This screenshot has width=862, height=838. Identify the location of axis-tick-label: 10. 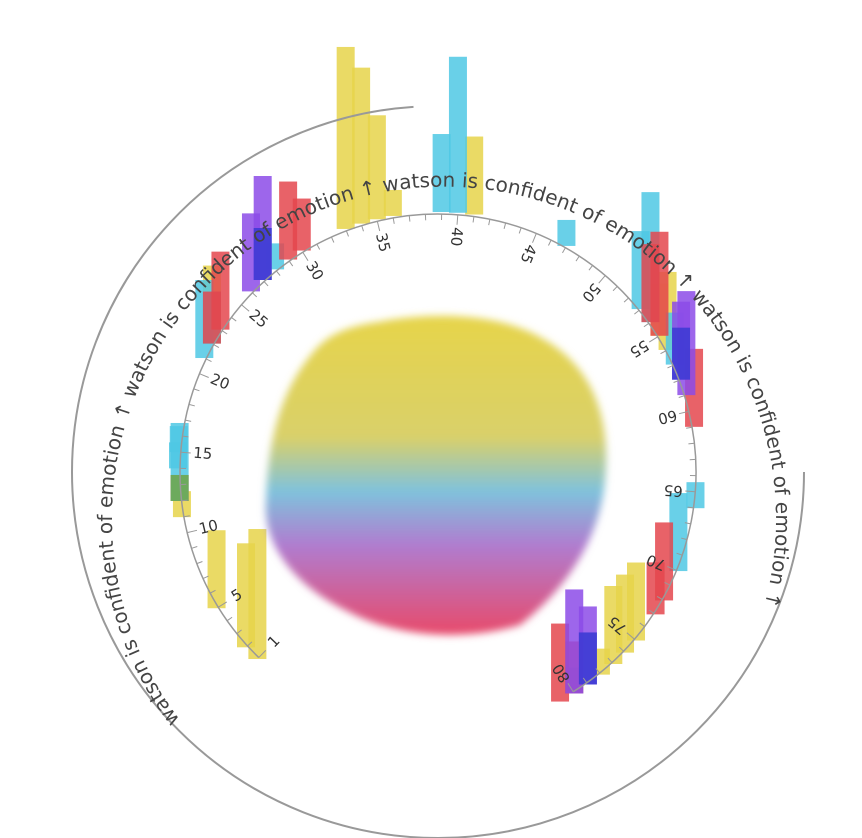
(208, 527).